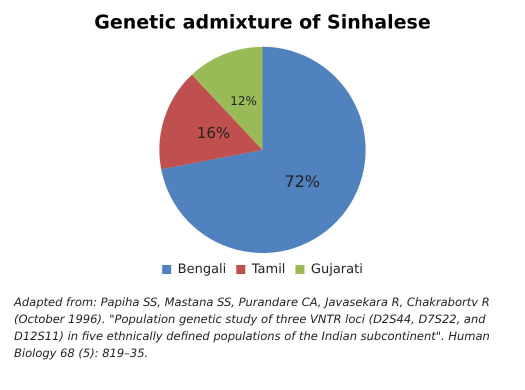  What do you see at coordinates (336, 269) in the screenshot?
I see `legend-label: Gujarati` at bounding box center [336, 269].